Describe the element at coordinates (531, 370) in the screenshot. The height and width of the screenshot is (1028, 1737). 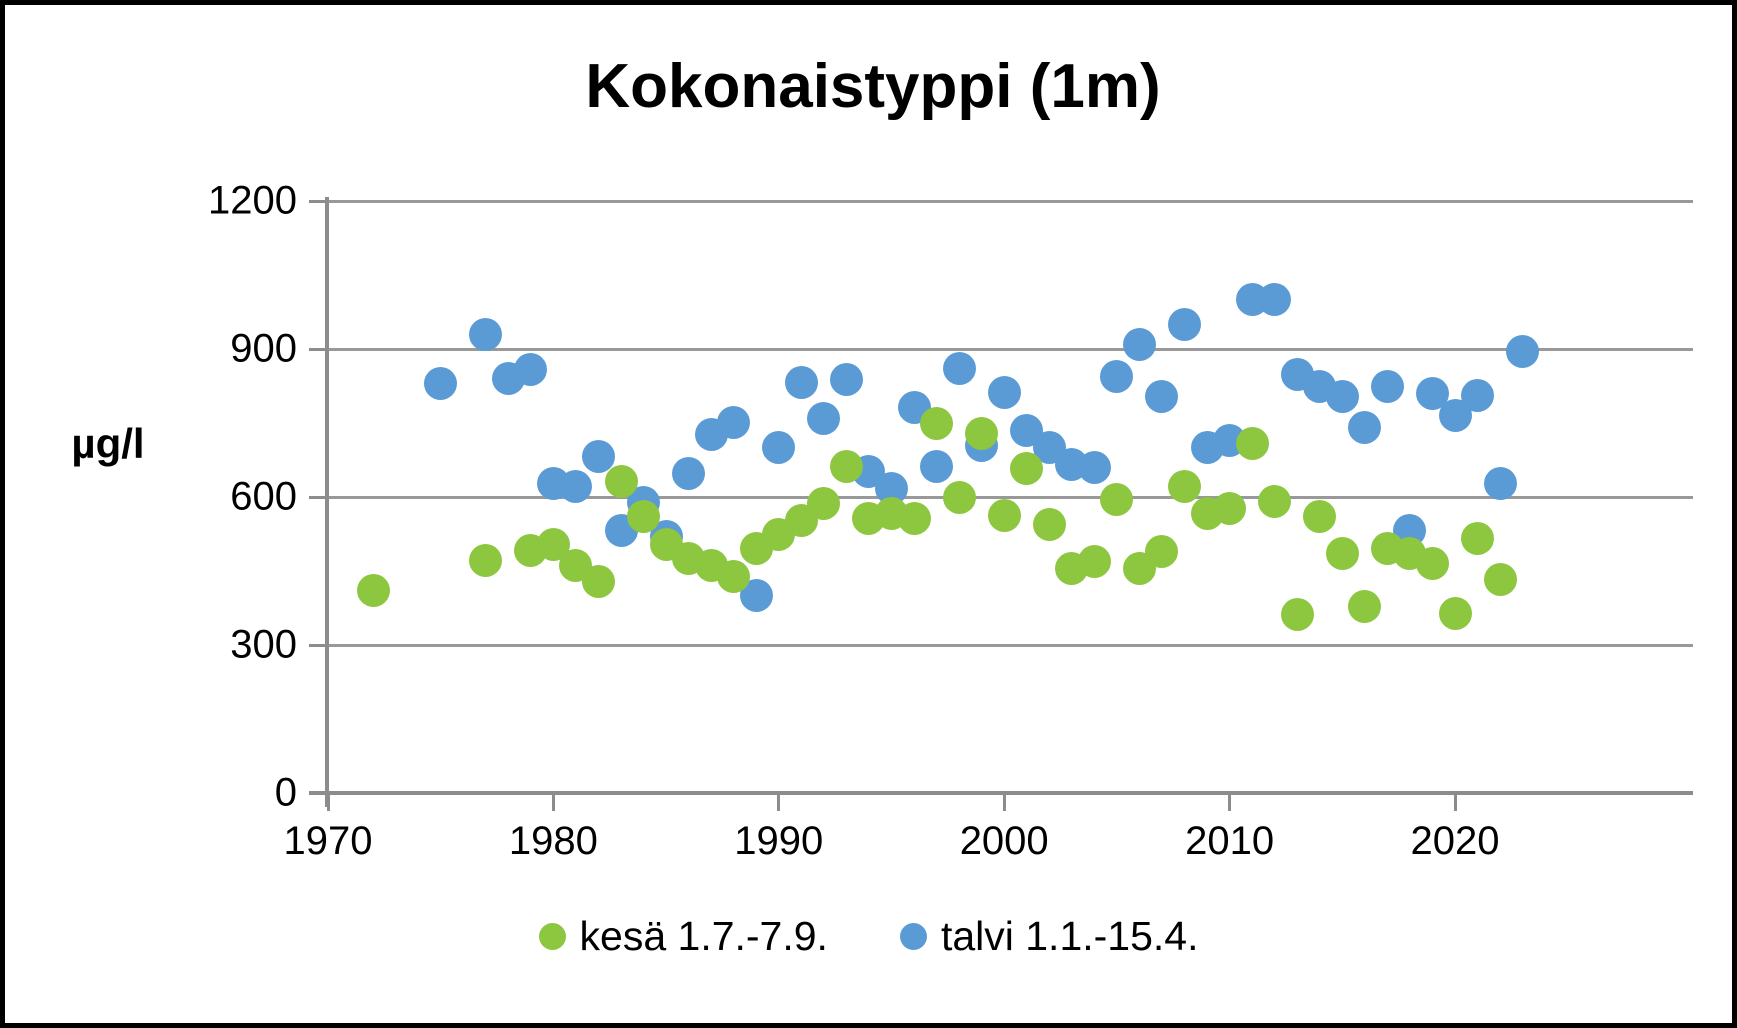
I see `data-point-talvi-1979` at that location.